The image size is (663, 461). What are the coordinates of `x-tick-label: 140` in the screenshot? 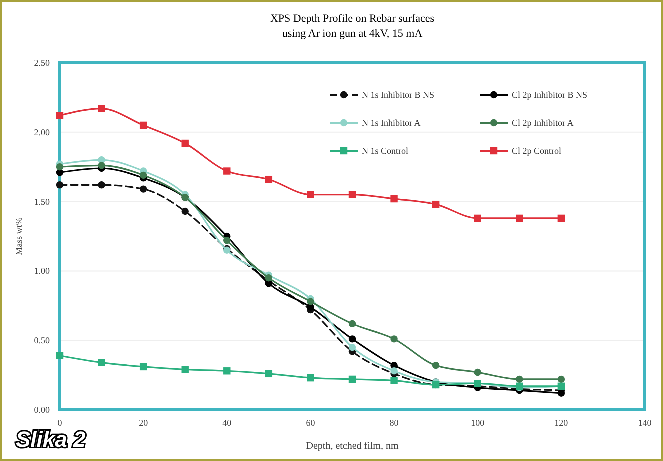 It's located at (645, 423).